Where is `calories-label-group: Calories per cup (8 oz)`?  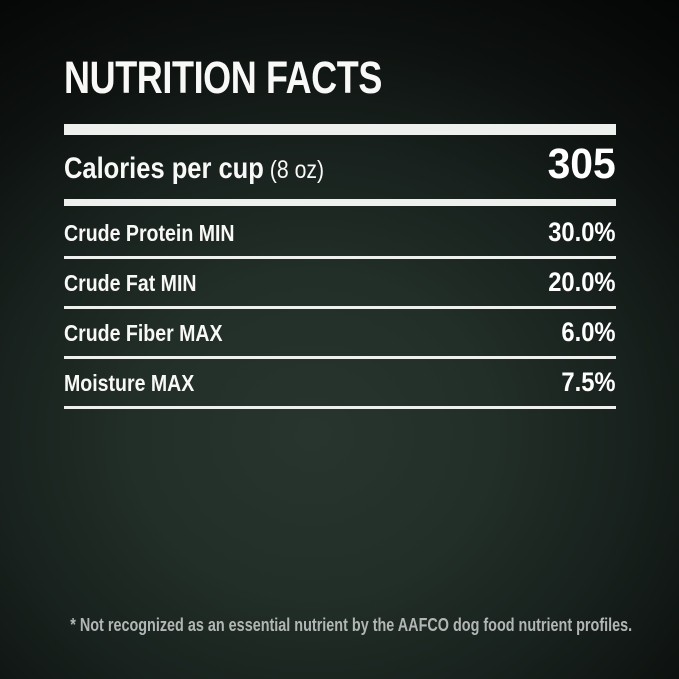
calories-label-group: Calories per cup (8 oz) is located at coordinates (194, 169).